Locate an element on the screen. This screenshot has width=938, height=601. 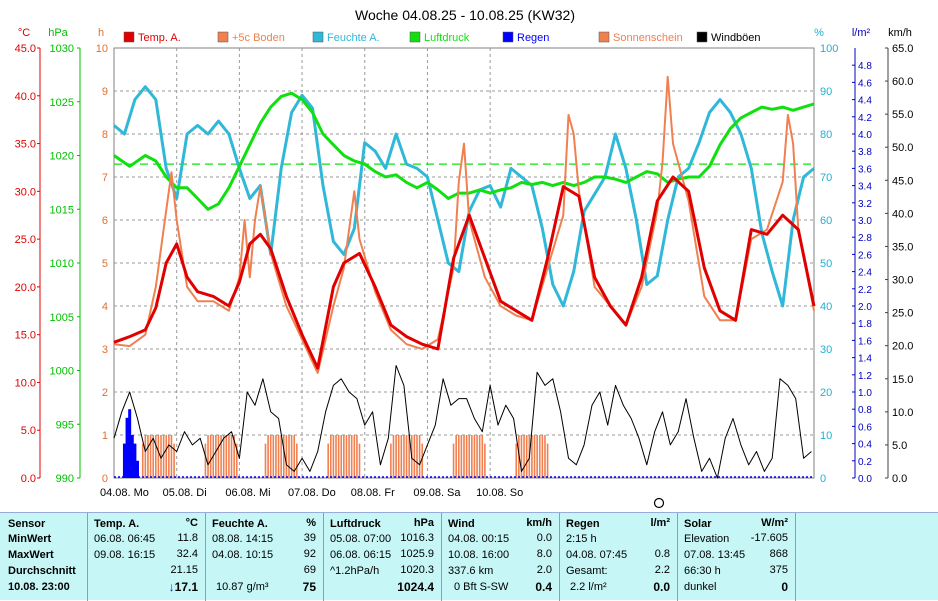
press-max: 1025.9 is located at coordinates (417, 554).